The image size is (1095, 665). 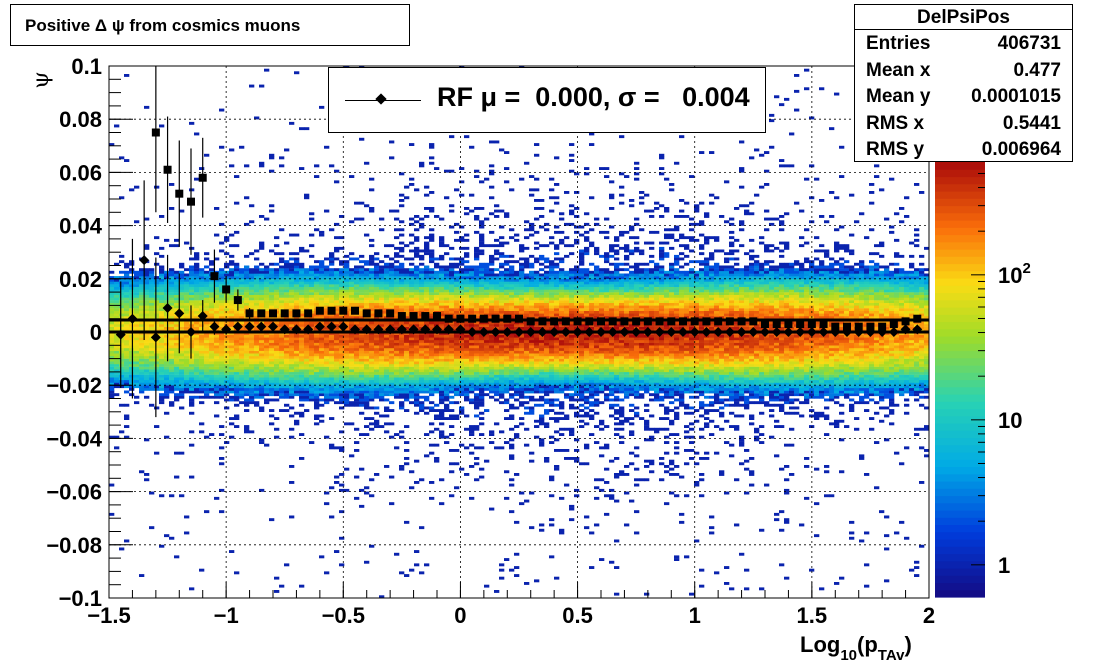 What do you see at coordinates (226, 615) in the screenshot?
I see `x-tick-label: −1` at bounding box center [226, 615].